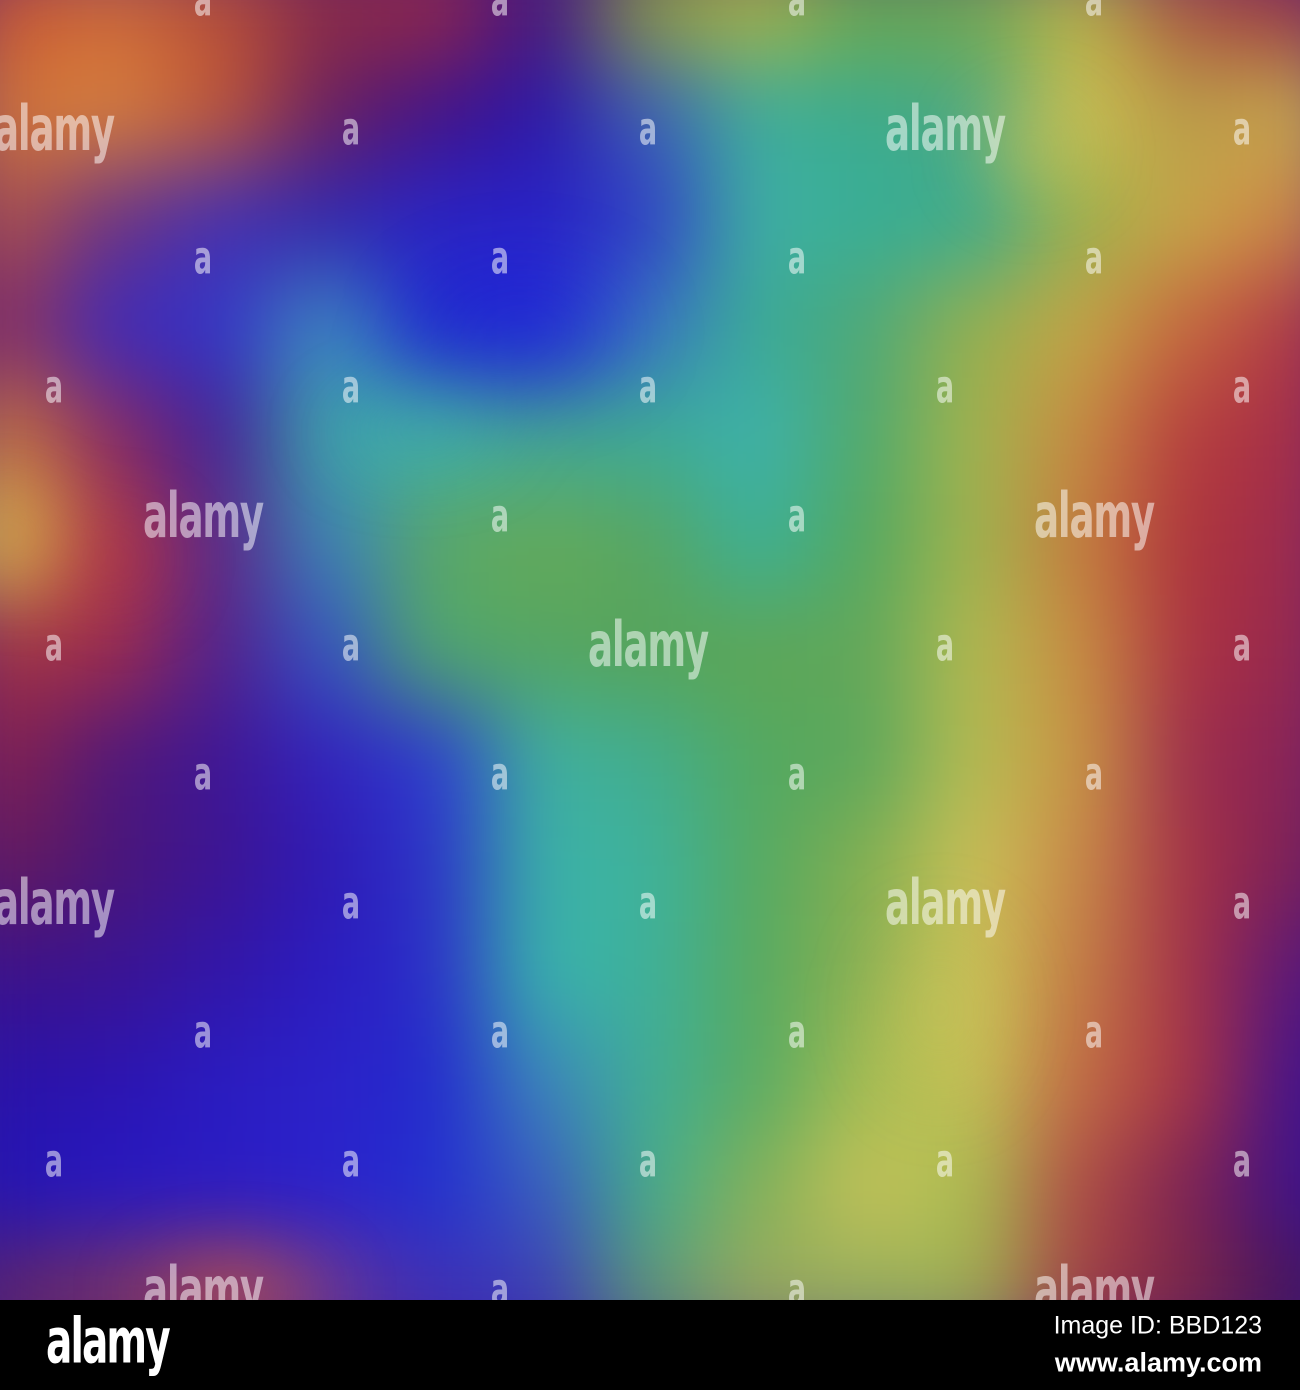  Describe the element at coordinates (1158, 1345) in the screenshot. I see `footer-info: Image ID: BBD123 www.alamy.com` at that location.